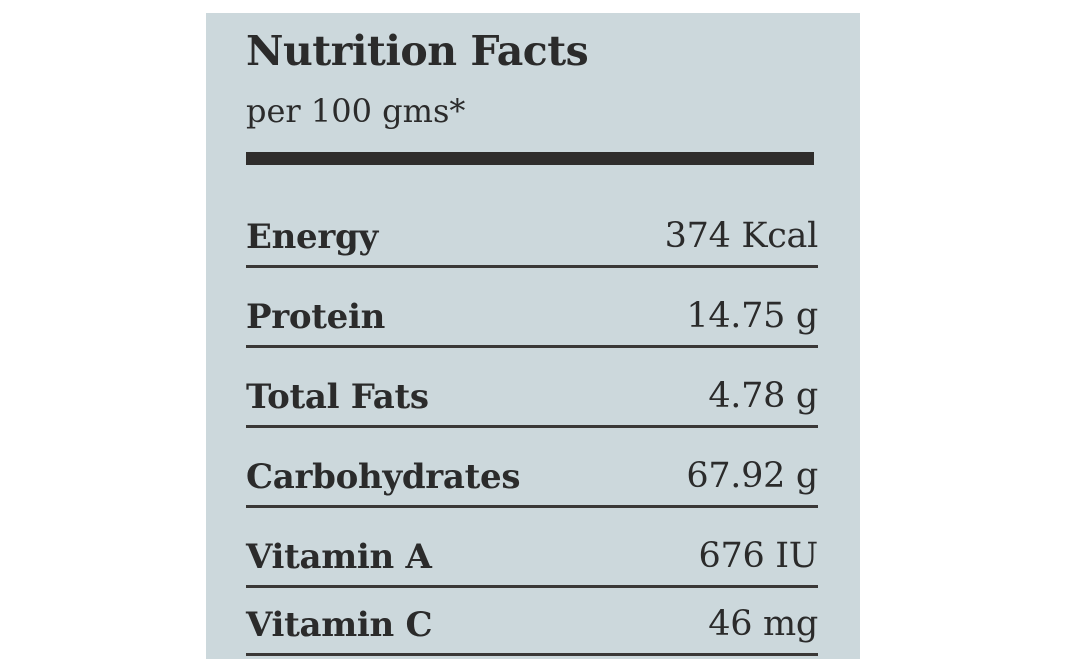 The width and height of the screenshot is (1068, 671). What do you see at coordinates (530, 158) in the screenshot?
I see `header-divider` at bounding box center [530, 158].